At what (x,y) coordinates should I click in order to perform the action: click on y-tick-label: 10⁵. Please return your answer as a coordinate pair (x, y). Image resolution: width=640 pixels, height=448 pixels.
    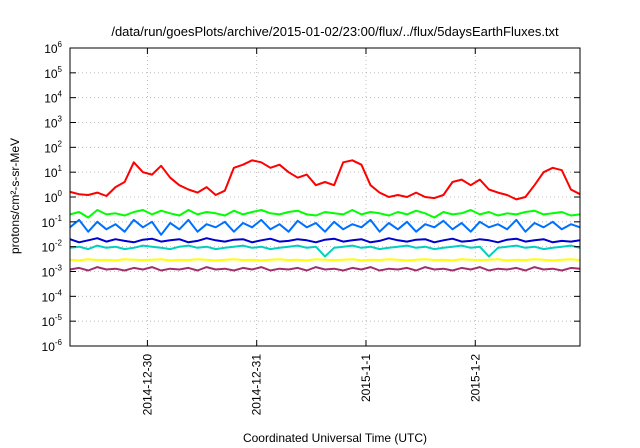
    Looking at the image, I should click on (53, 73).